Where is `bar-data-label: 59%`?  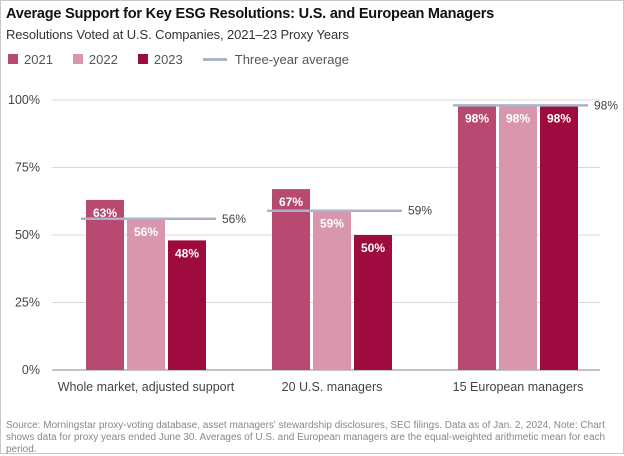
bar-data-label: 59% is located at coordinates (332, 224).